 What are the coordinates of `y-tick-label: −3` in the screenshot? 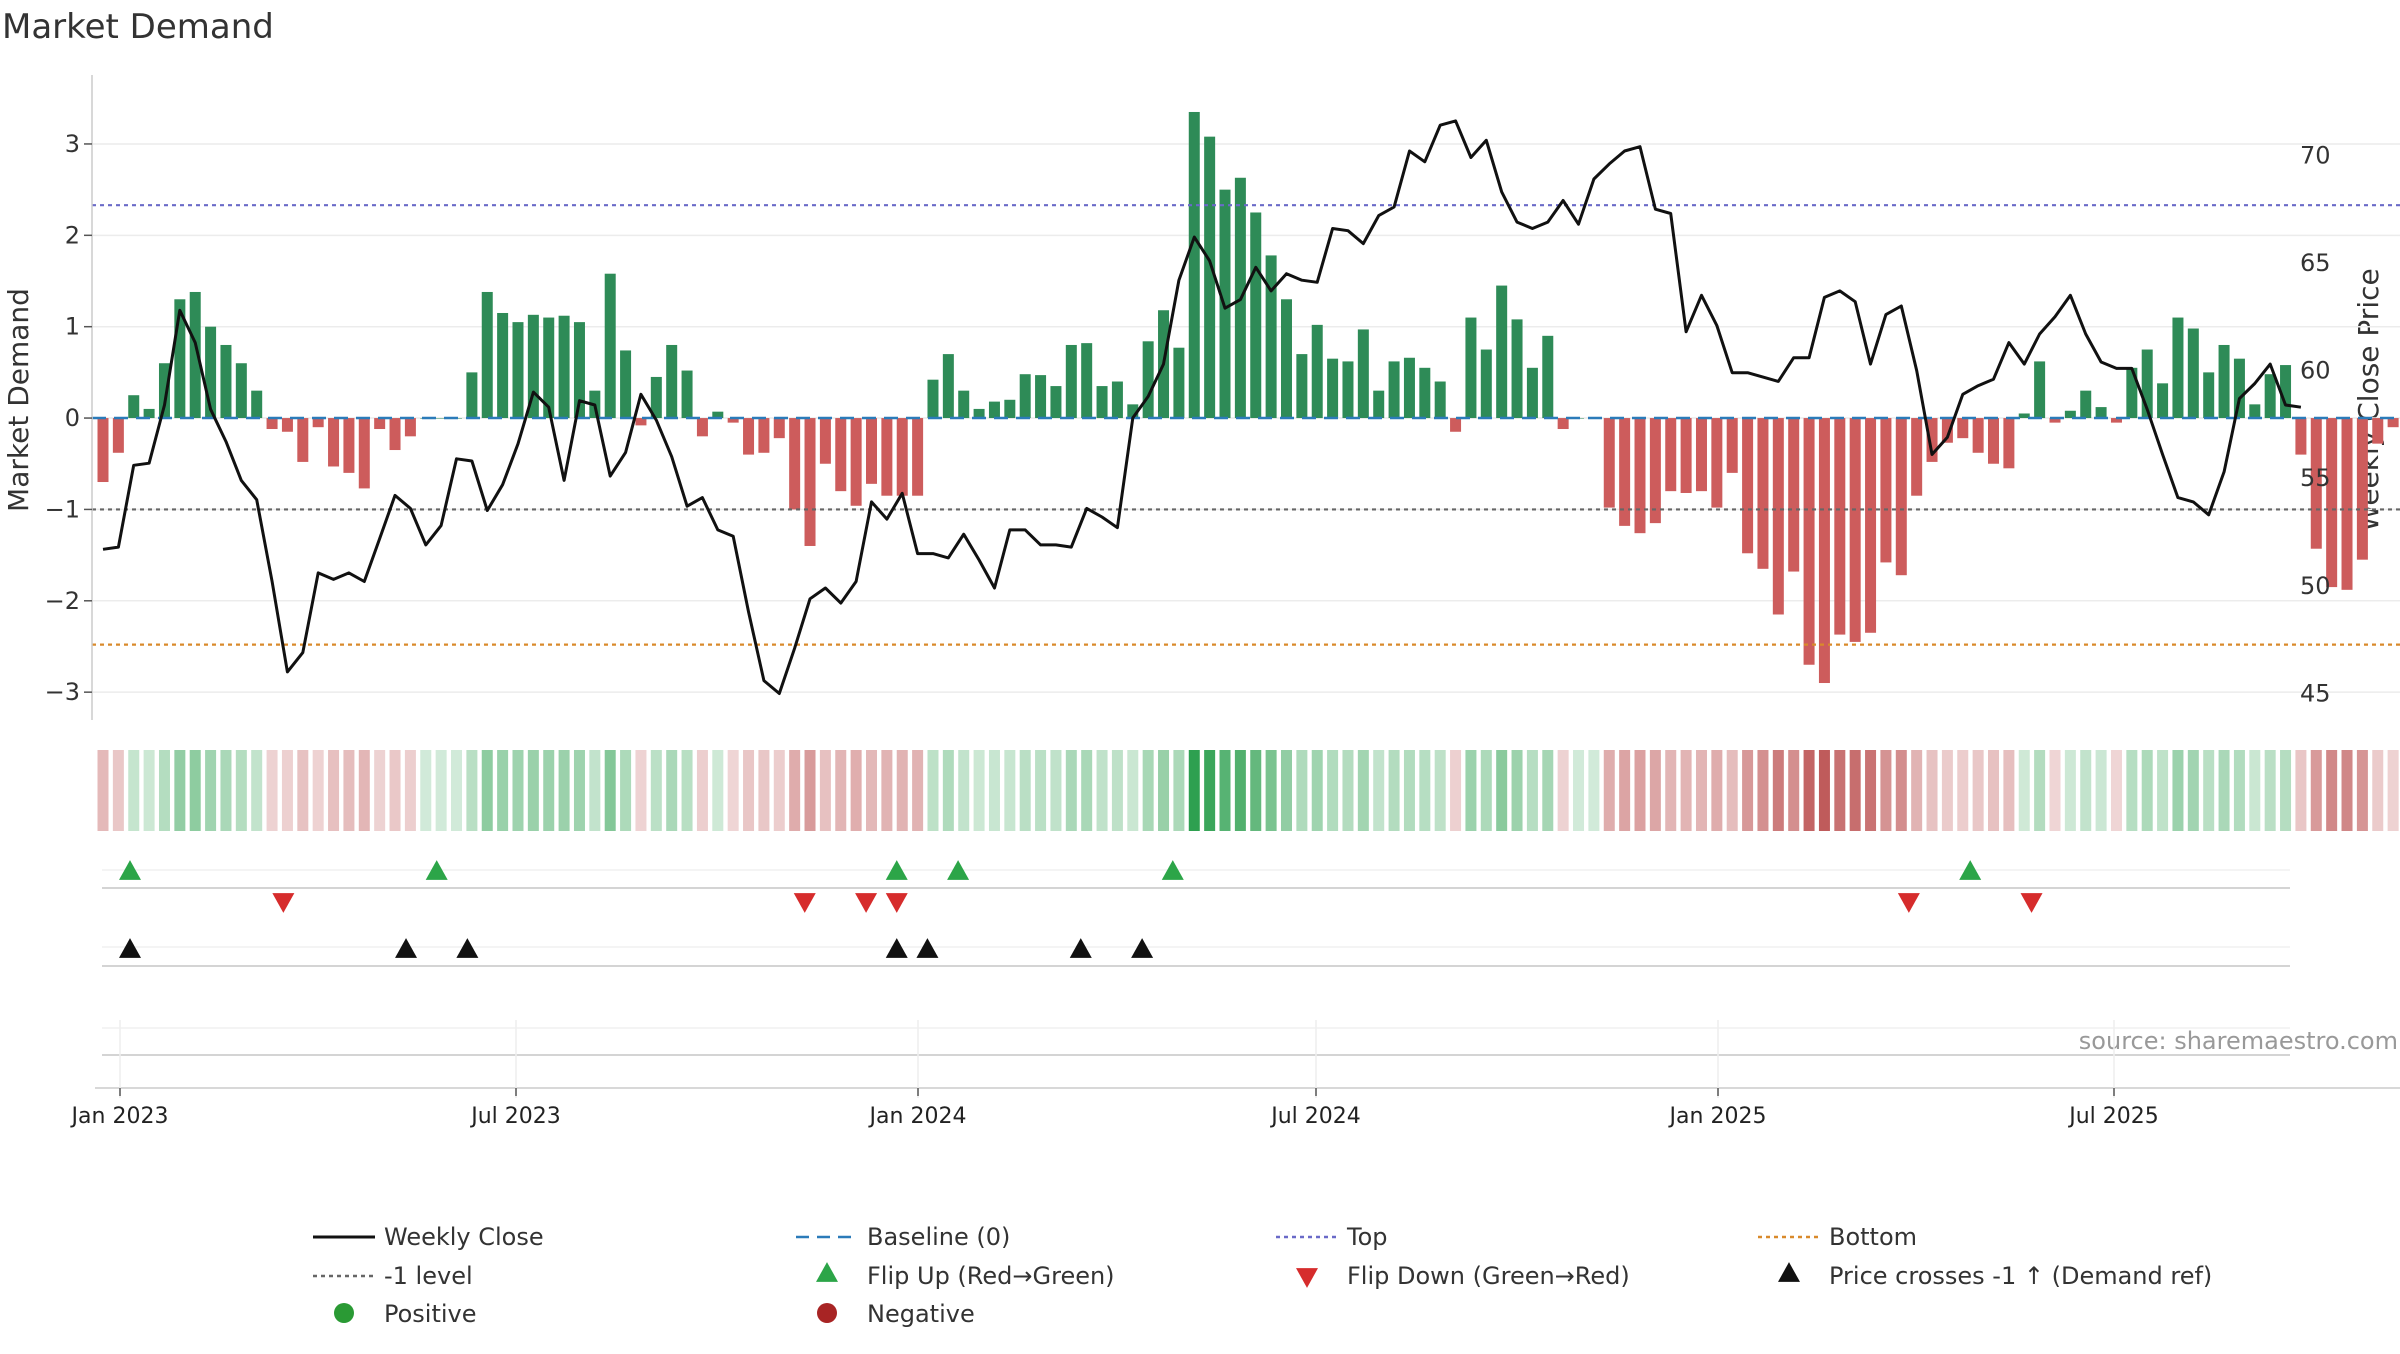 It's located at (62, 692).